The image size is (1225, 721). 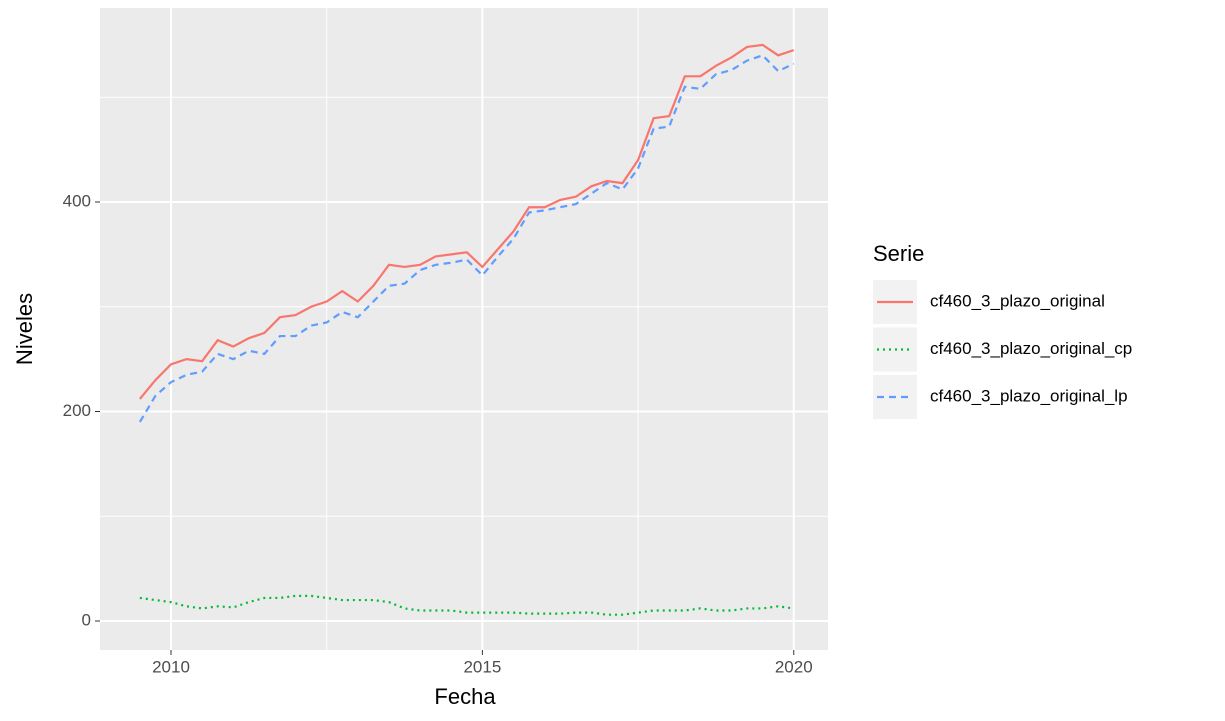 I want to click on legend-title: Serie, so click(x=898, y=253).